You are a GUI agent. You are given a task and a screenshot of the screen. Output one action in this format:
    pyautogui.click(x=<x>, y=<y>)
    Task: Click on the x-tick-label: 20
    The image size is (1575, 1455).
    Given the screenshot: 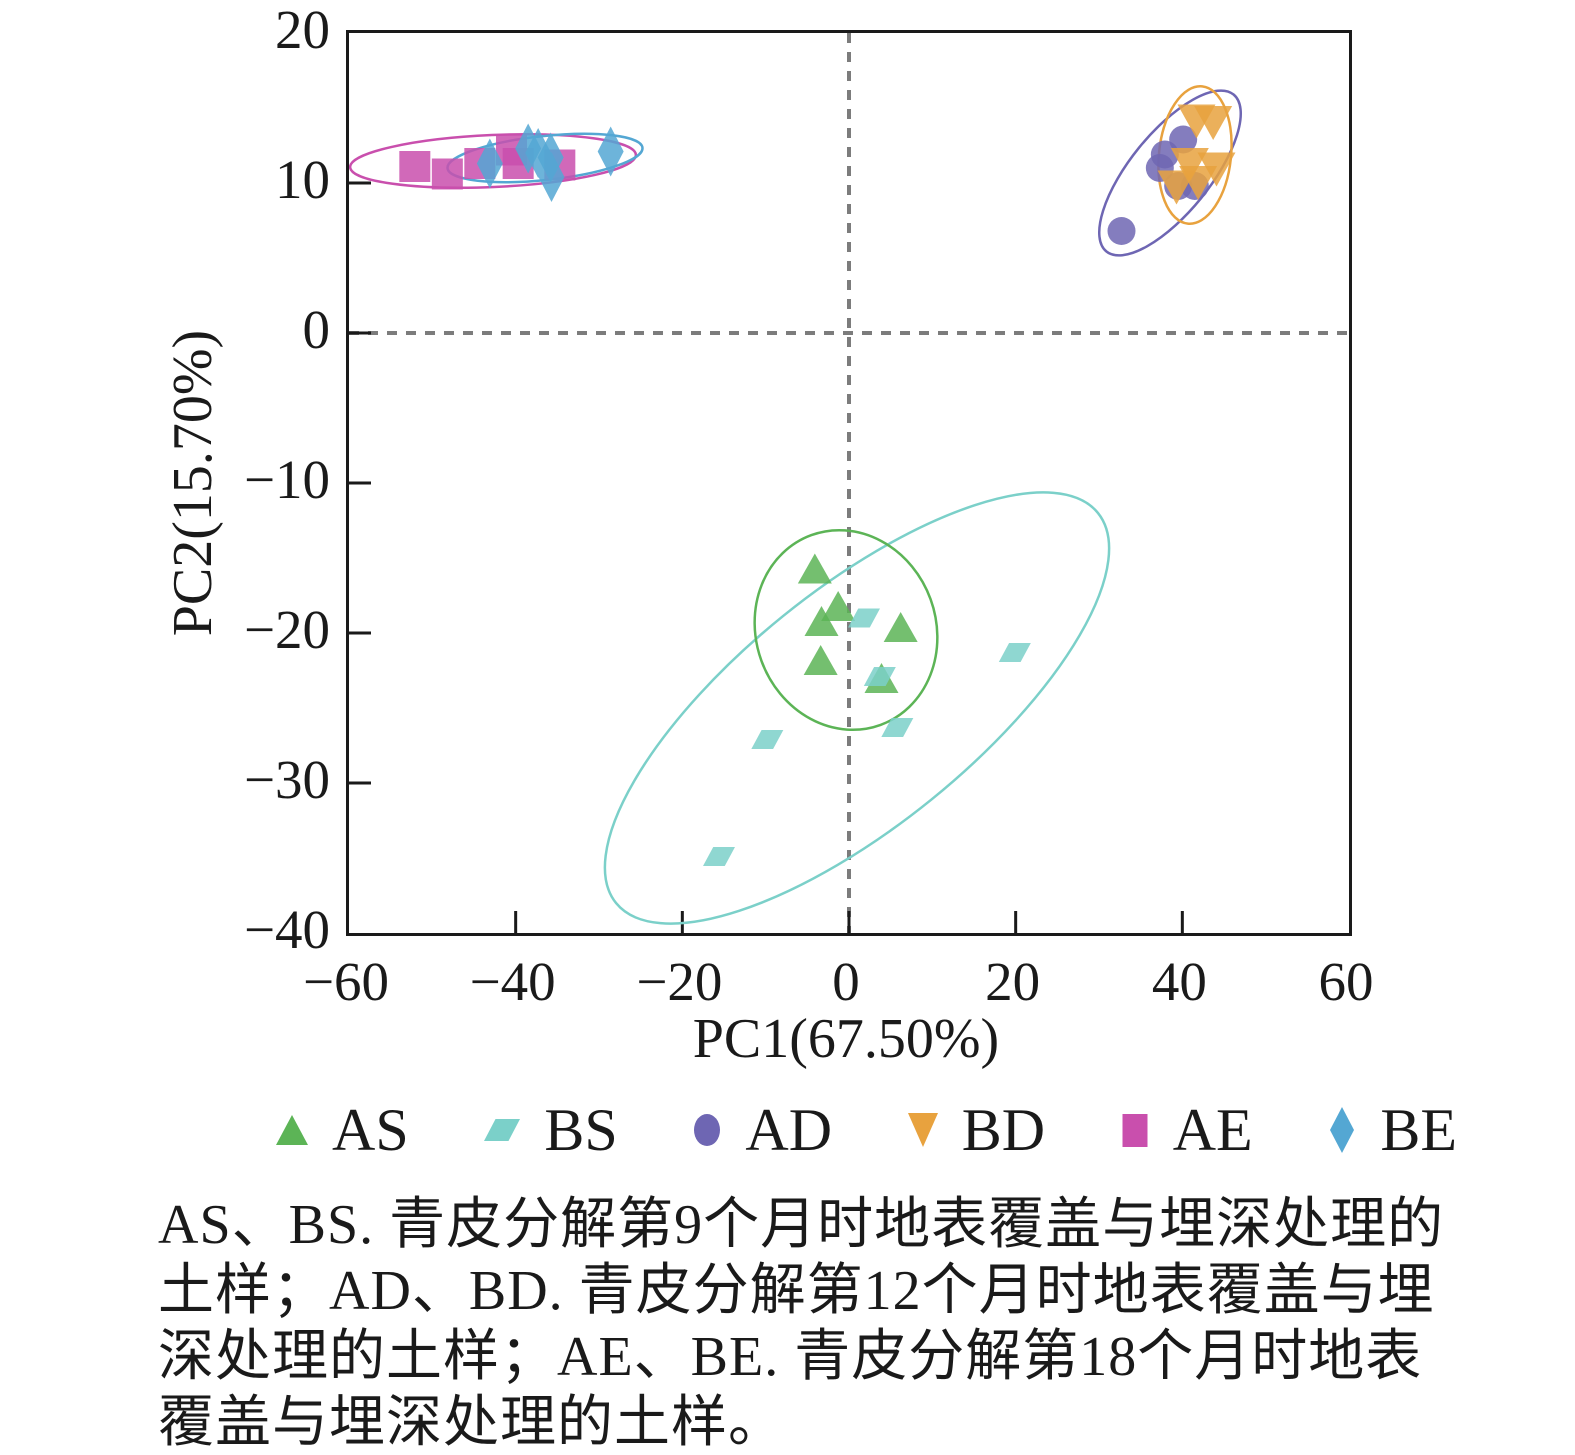 What is the action you would take?
    pyautogui.click(x=1013, y=981)
    